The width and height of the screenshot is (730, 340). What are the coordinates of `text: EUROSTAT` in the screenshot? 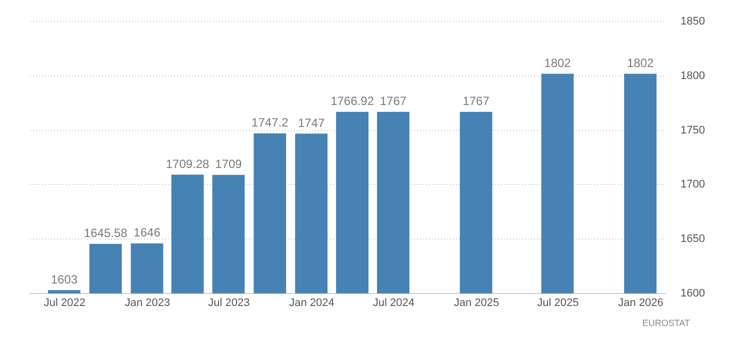 It's located at (666, 323).